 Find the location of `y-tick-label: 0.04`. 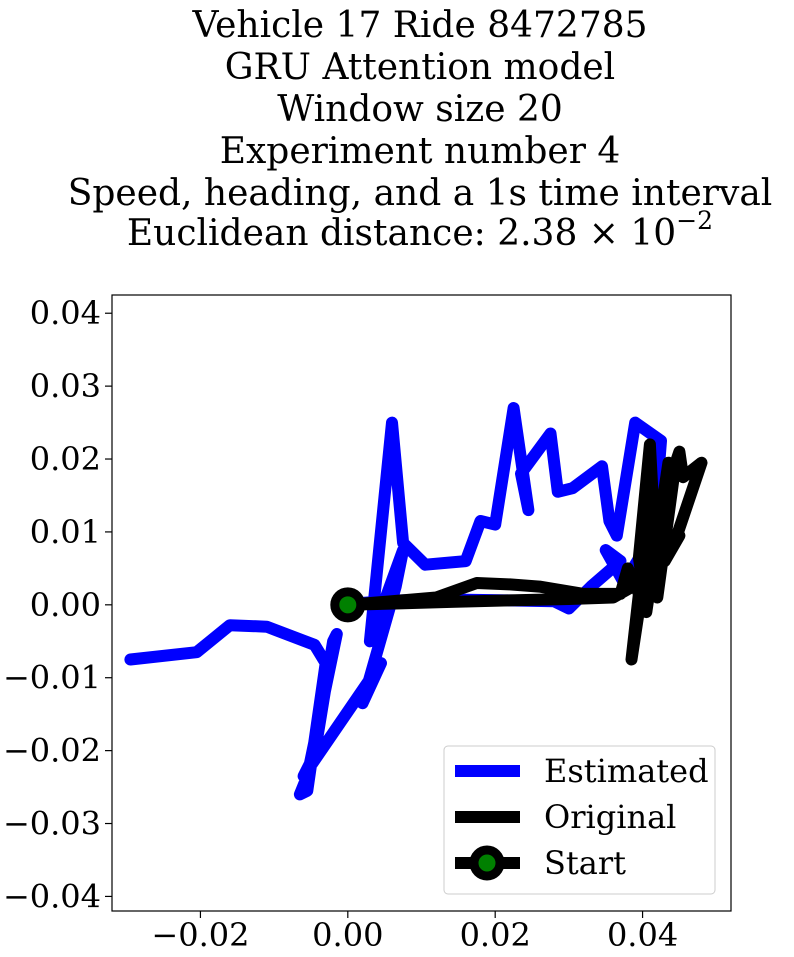

y-tick-label: 0.04 is located at coordinates (65, 313).